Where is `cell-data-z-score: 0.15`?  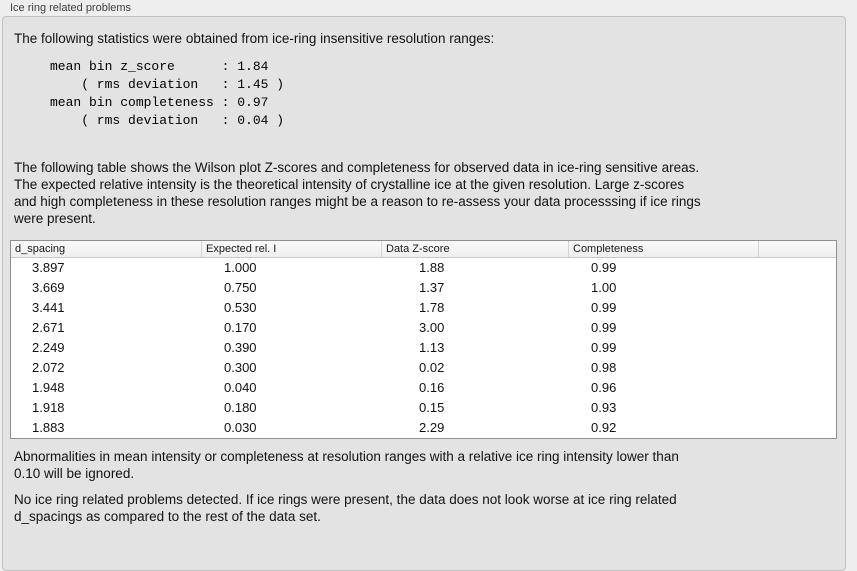
cell-data-z-score: 0.15 is located at coordinates (432, 407).